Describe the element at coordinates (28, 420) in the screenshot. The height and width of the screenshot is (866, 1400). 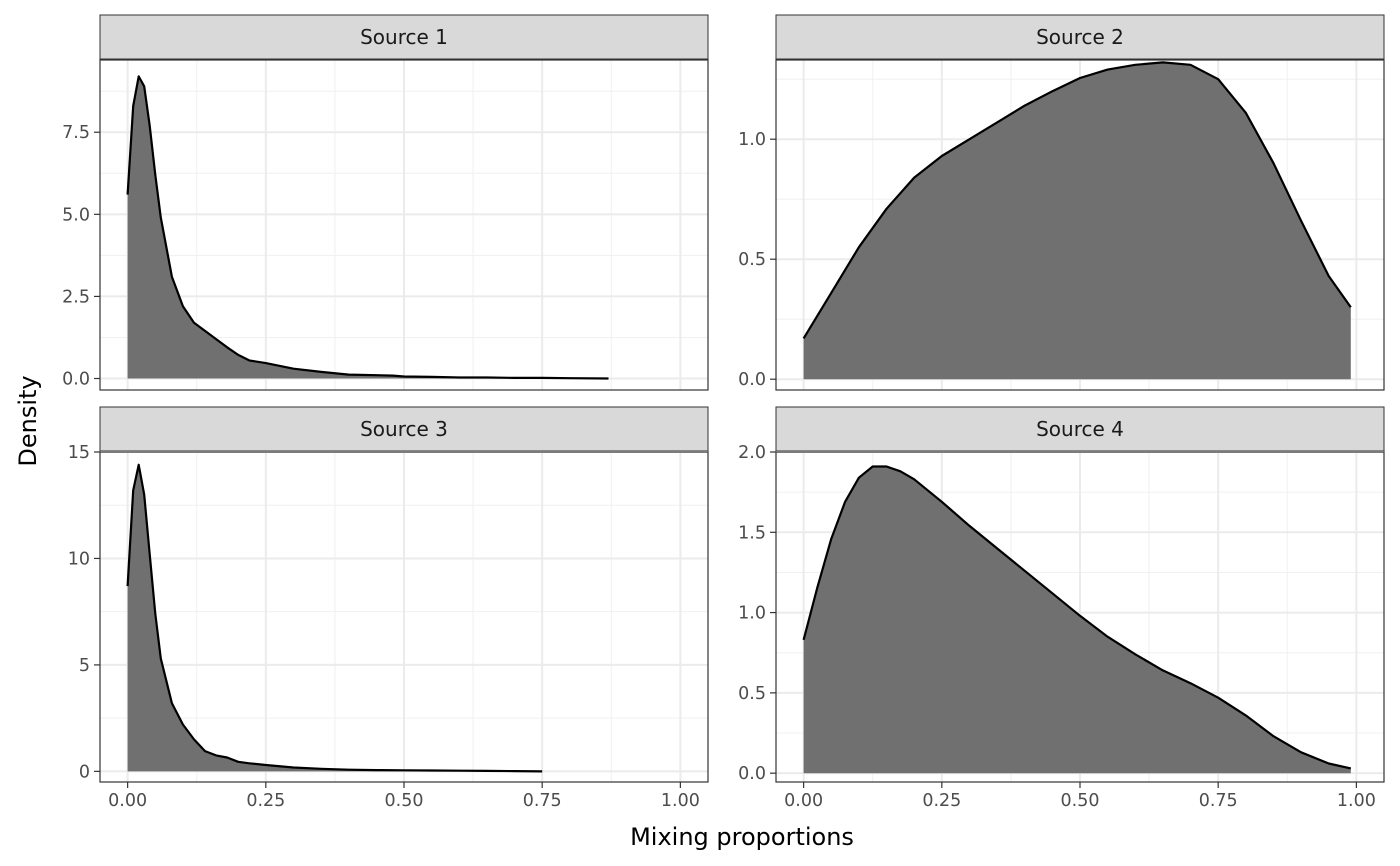
I see `y-axis-title: Density` at that location.